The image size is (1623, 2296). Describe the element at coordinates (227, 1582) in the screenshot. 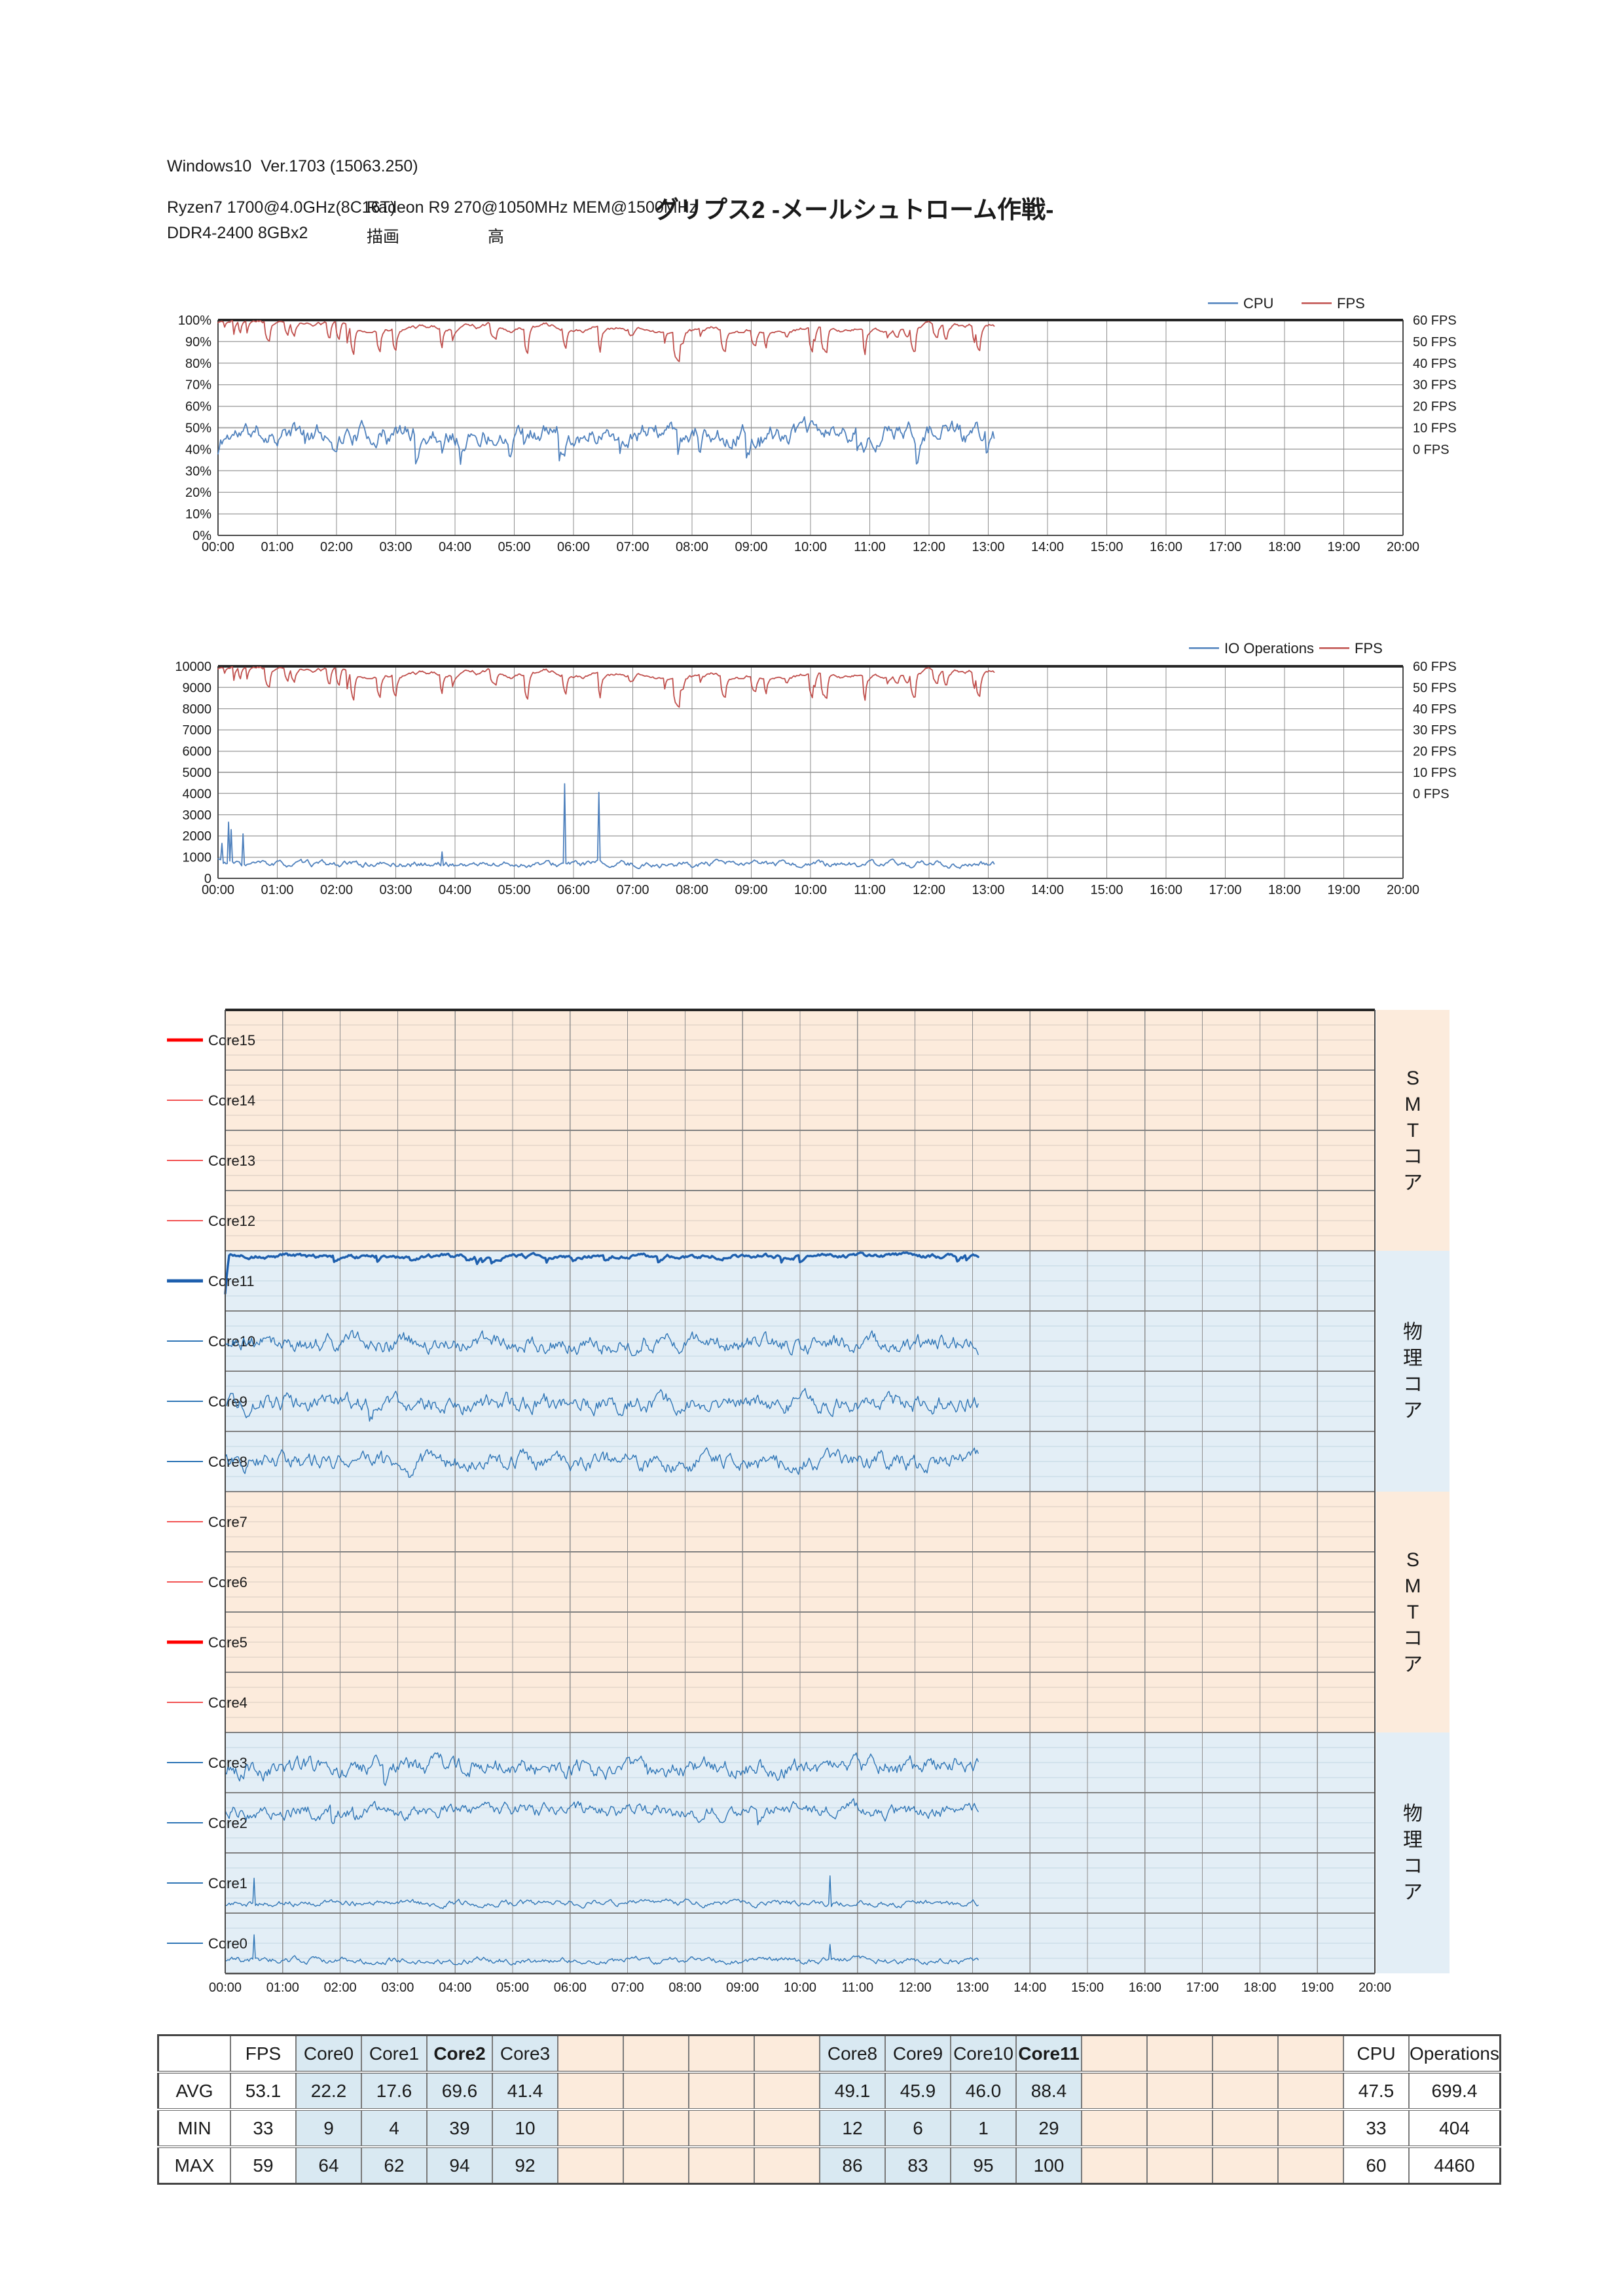

I see `core-legend-label: Core6` at that location.